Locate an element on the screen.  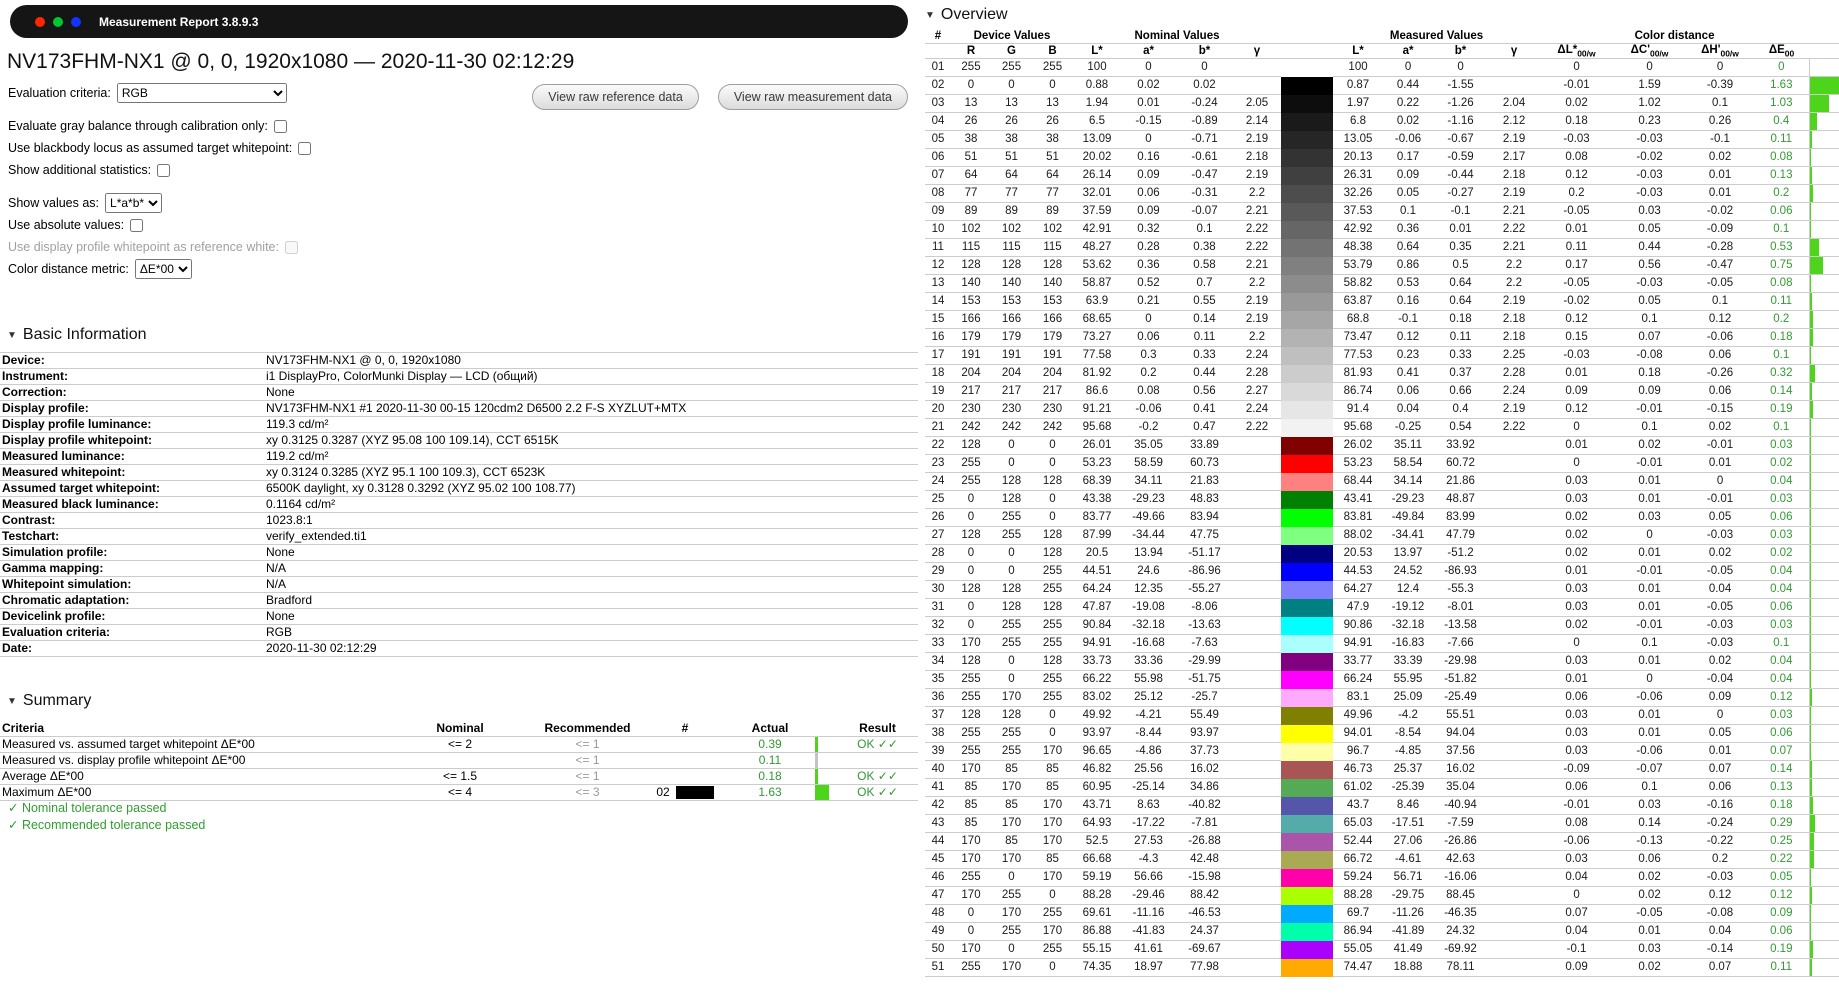
gray-balance-checkbox is located at coordinates (280, 126).